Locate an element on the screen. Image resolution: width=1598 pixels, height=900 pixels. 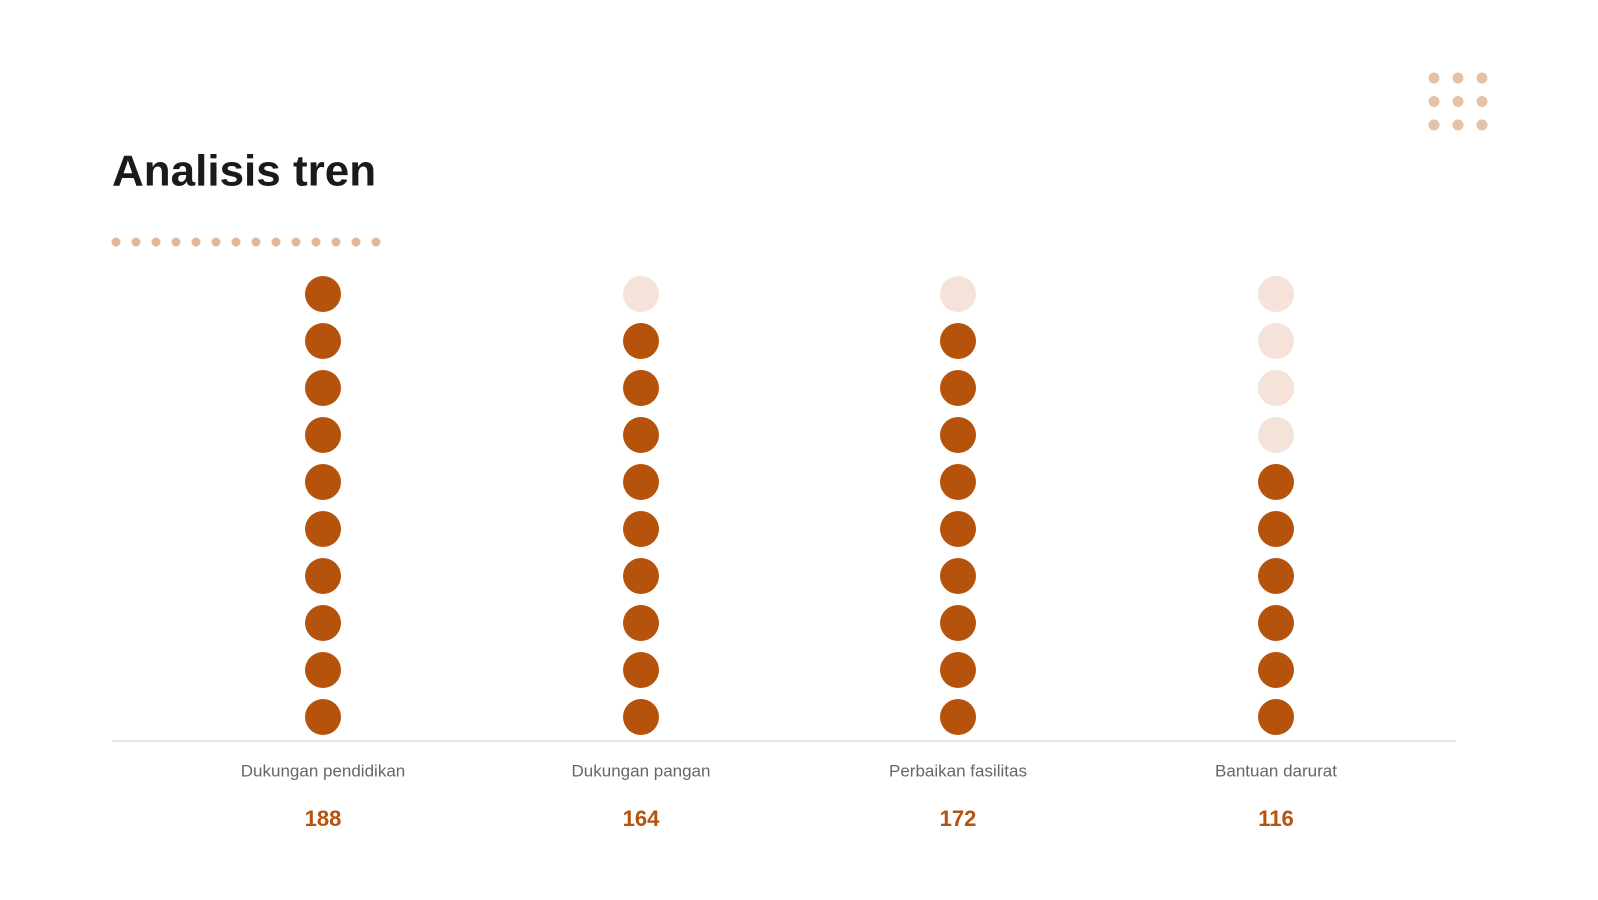
category-label: Bantuan darurat is located at coordinates (1276, 770).